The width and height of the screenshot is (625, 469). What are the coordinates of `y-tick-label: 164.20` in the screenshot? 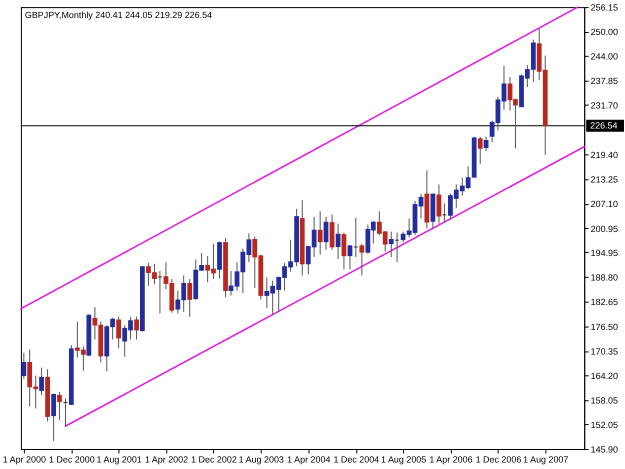 It's located at (604, 376).